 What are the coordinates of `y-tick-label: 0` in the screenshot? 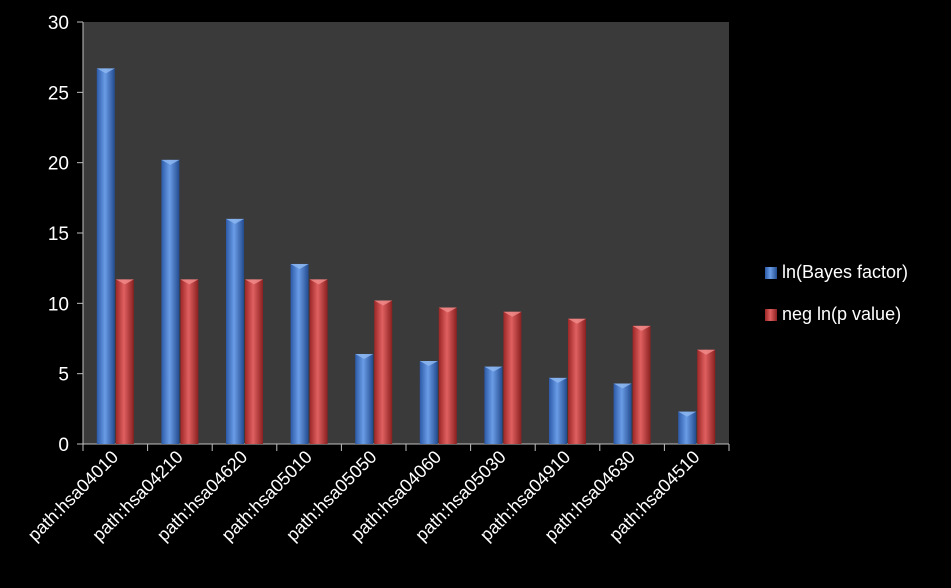 It's located at (63, 445).